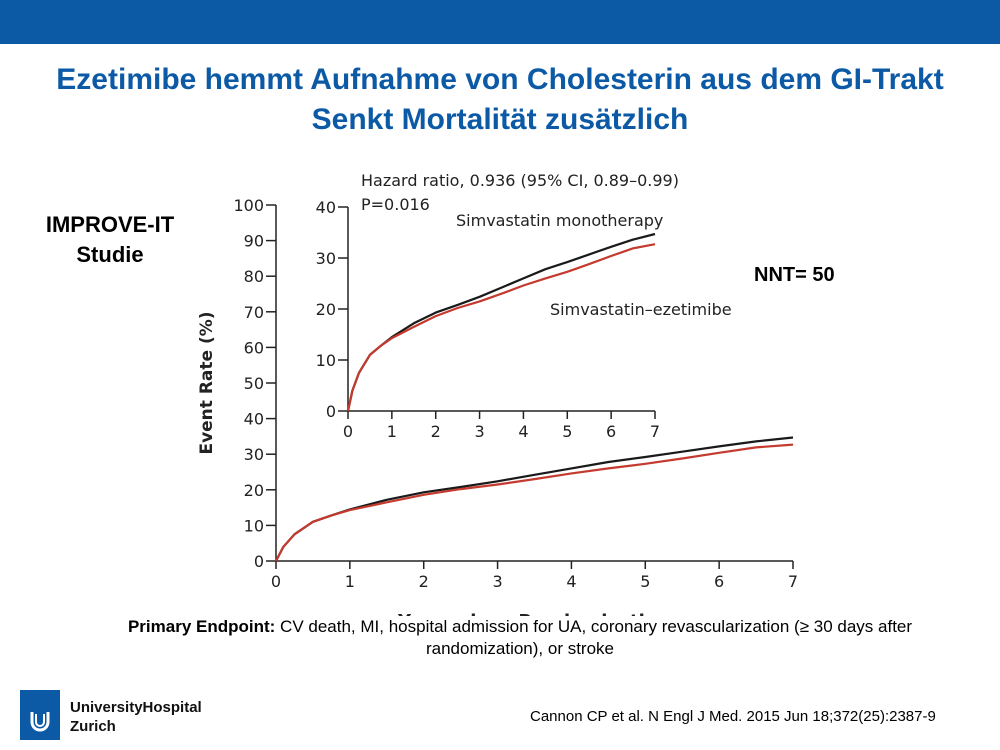 This screenshot has height=750, width=1000. What do you see at coordinates (136, 707) in the screenshot?
I see `logo-line-1: UniversityHospital` at bounding box center [136, 707].